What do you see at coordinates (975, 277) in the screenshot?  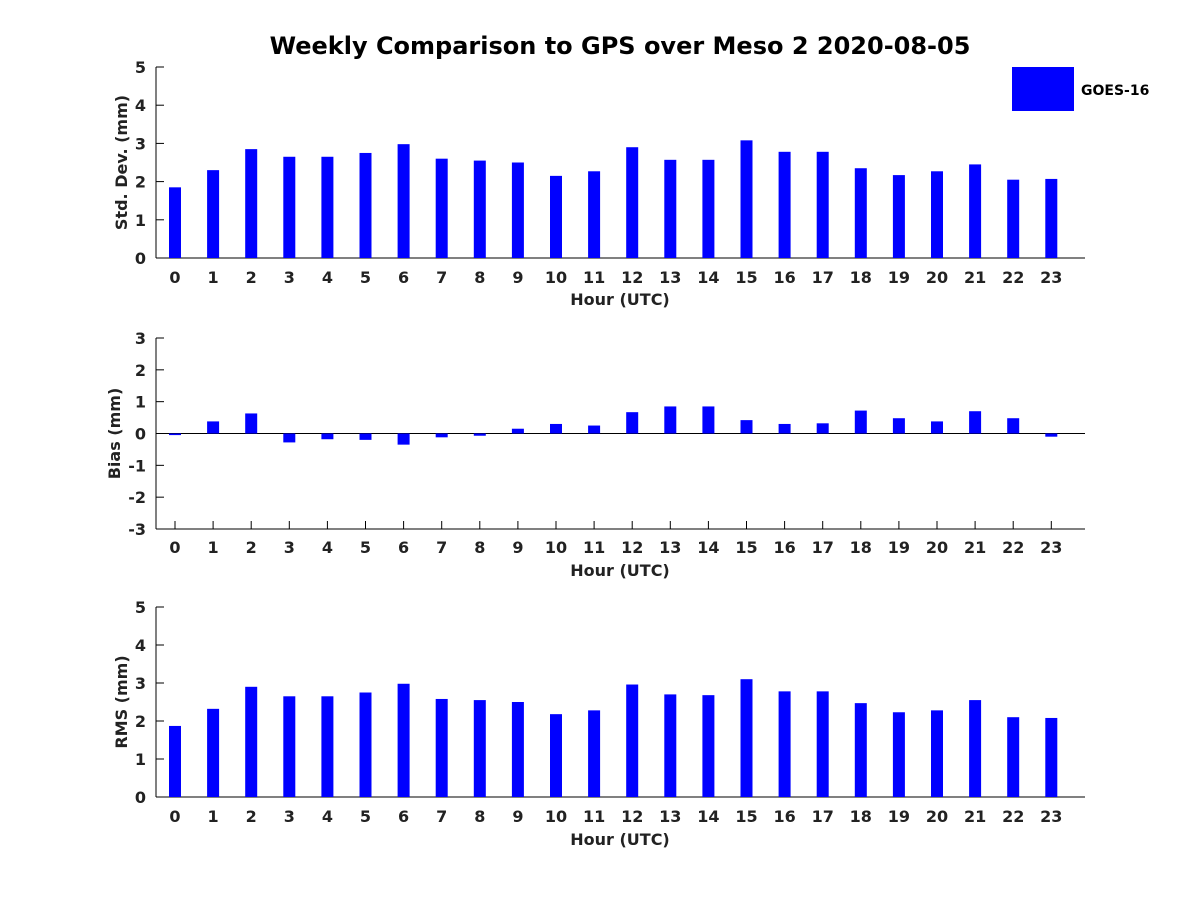 I see `x-tick-label-std: 21` at bounding box center [975, 277].